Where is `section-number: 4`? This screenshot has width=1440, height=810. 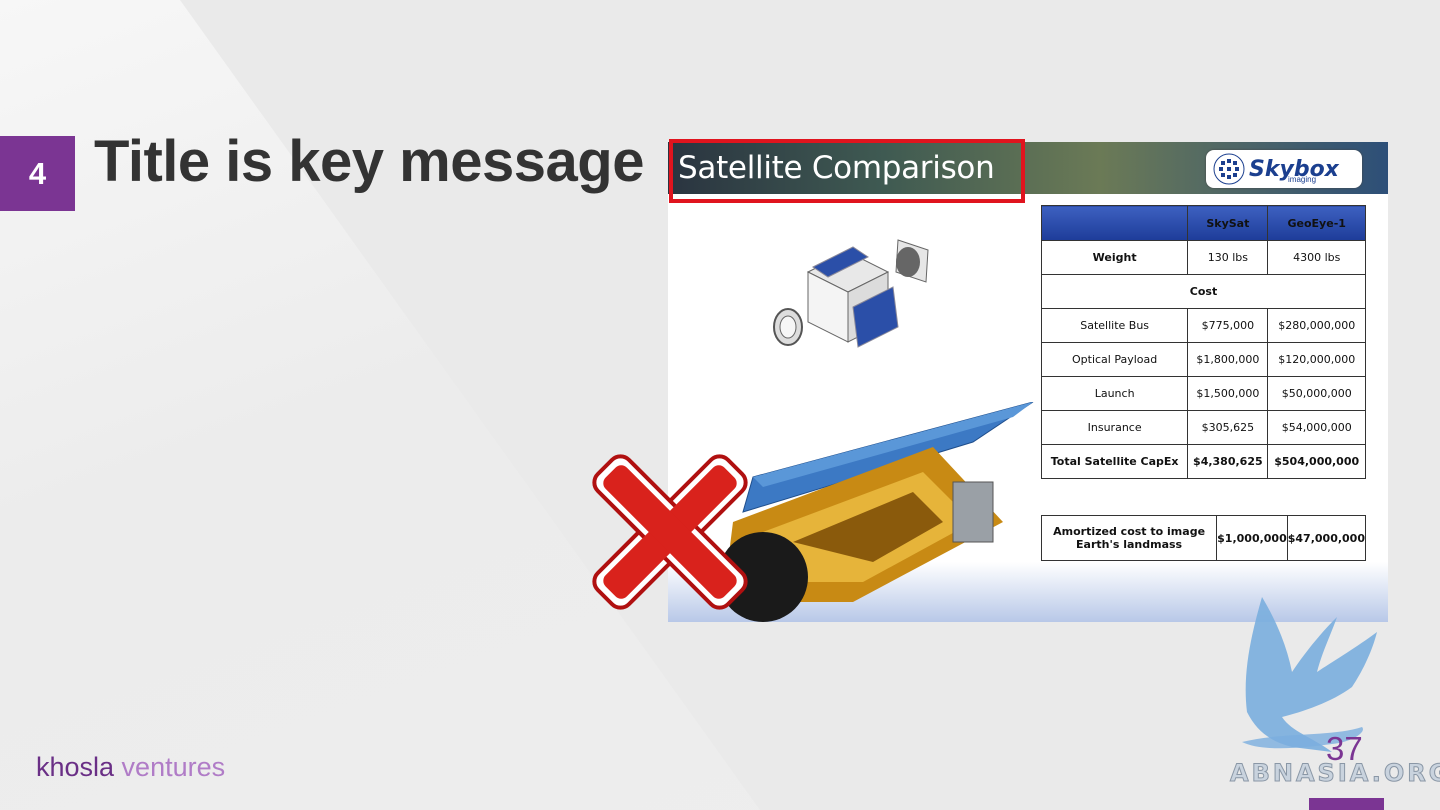
section-number: 4 is located at coordinates (37, 173).